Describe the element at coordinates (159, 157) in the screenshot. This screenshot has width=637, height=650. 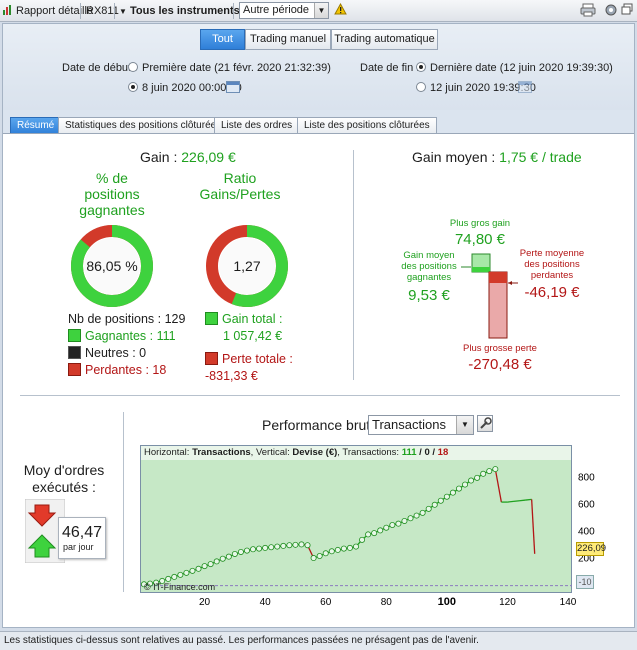
I see `gain-label: Gain :` at that location.